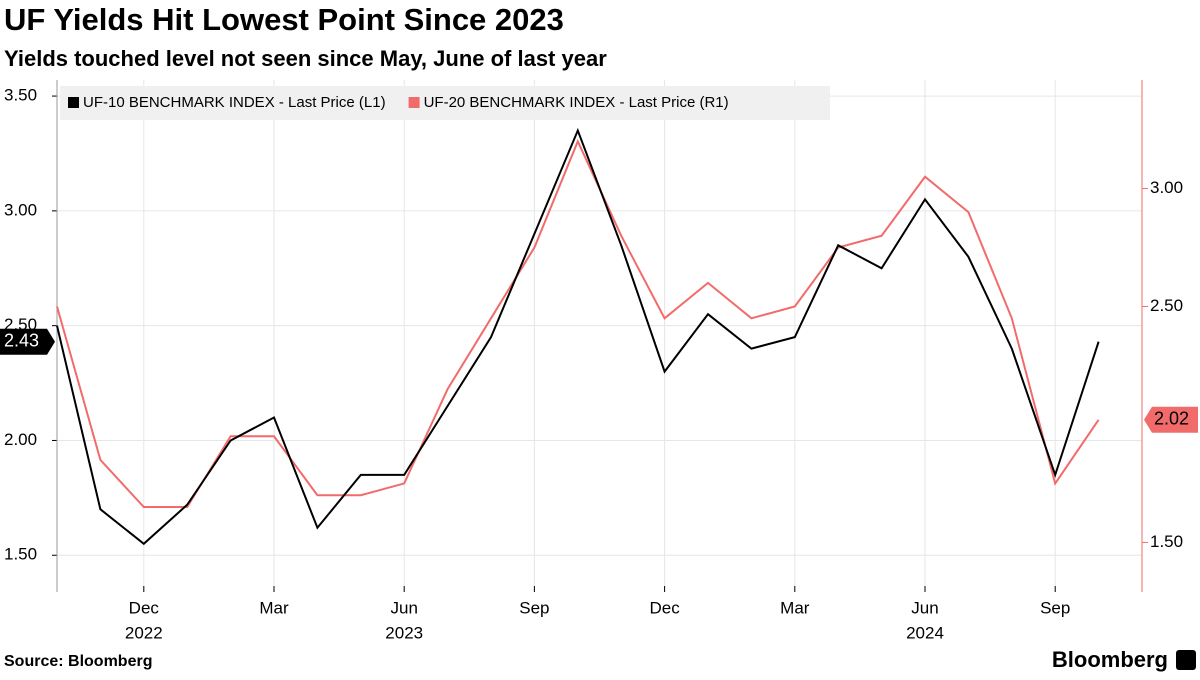 The height and width of the screenshot is (680, 1200). I want to click on x-year-label: 2024, so click(925, 632).